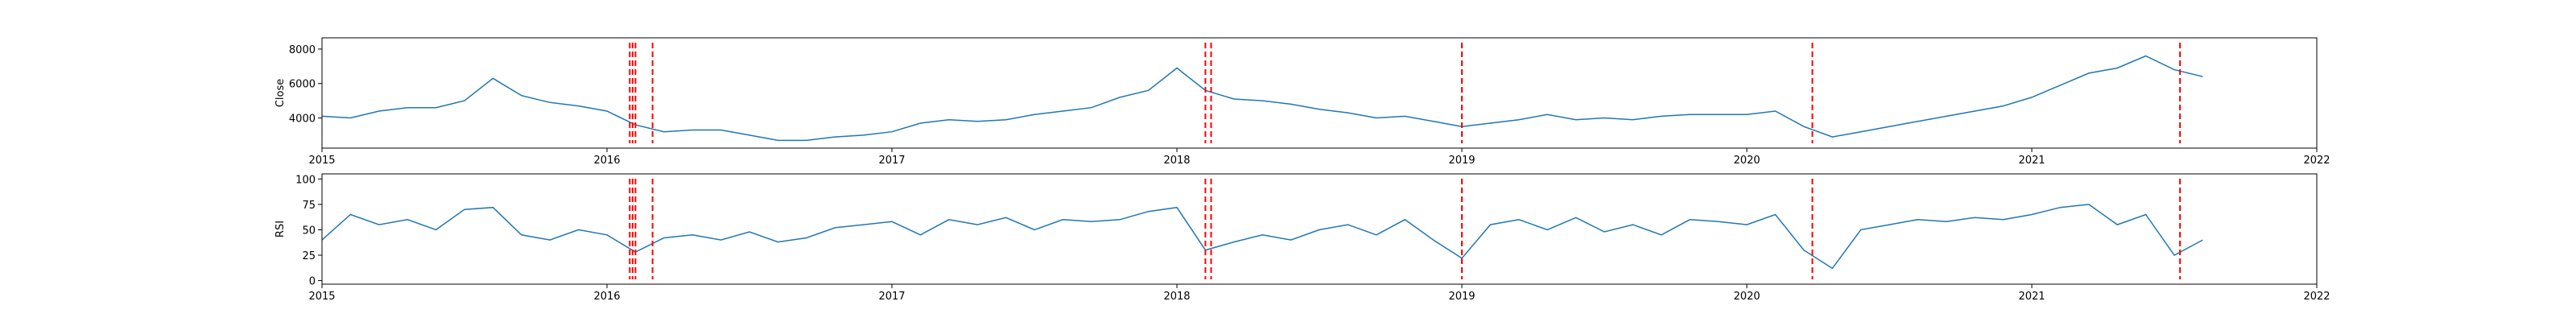 The image size is (2576, 322). I want to click on y-axis-label: RSI, so click(281, 229).